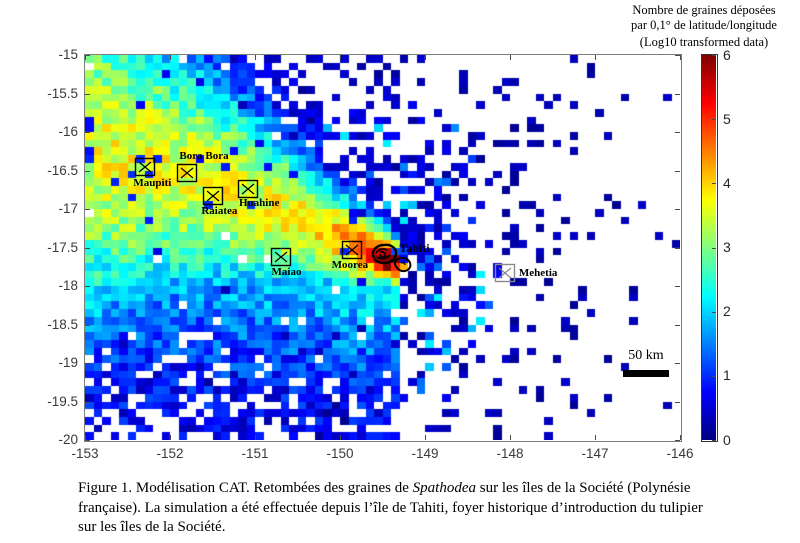 This screenshot has width=800, height=543. What do you see at coordinates (352, 249) in the screenshot?
I see `island-marker-moorea` at bounding box center [352, 249].